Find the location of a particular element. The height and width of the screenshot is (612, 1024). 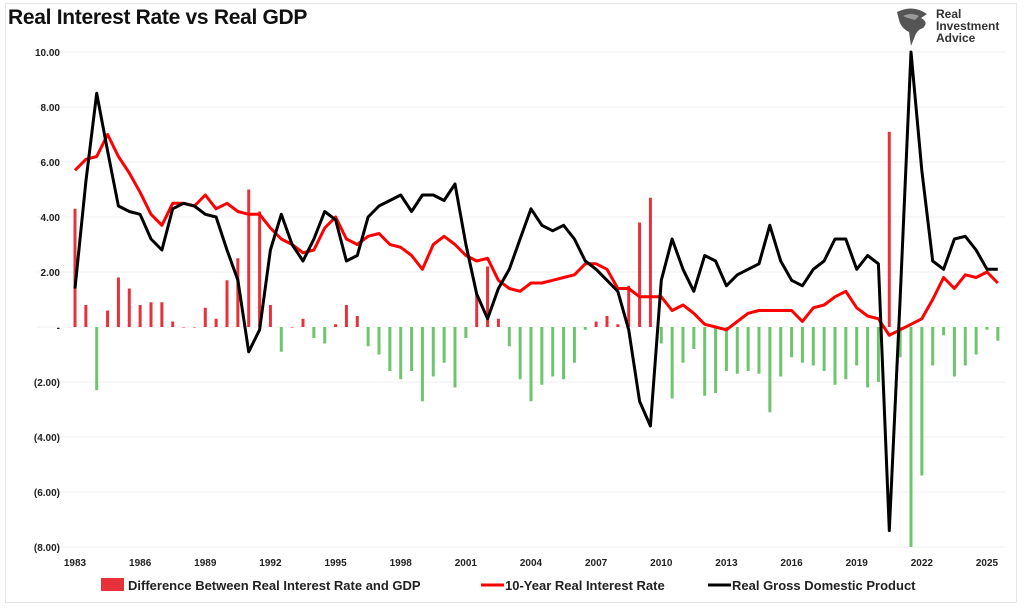

y-tick-label: 2.00 is located at coordinates (51, 273).